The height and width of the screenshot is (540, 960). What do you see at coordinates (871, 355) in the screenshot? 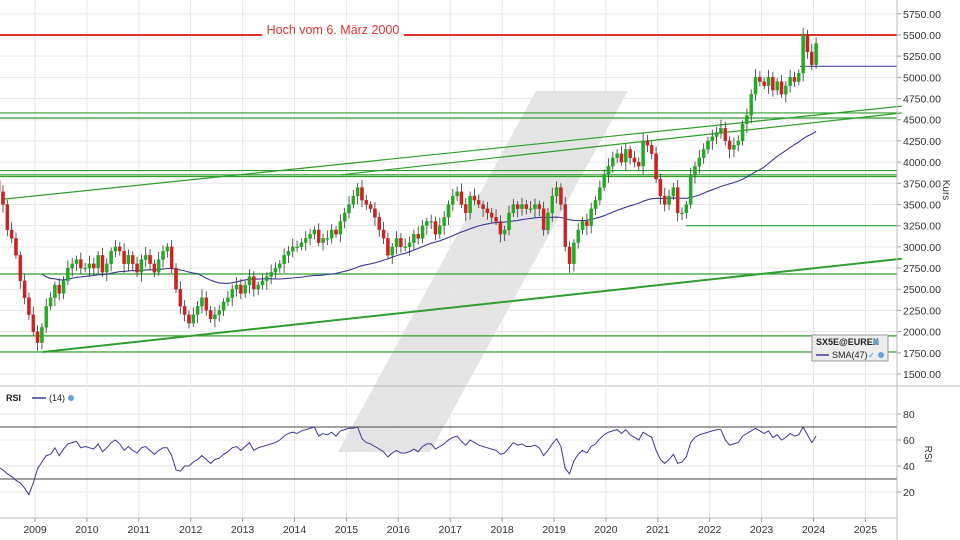
I see `sma-check-icon: ✓` at bounding box center [871, 355].